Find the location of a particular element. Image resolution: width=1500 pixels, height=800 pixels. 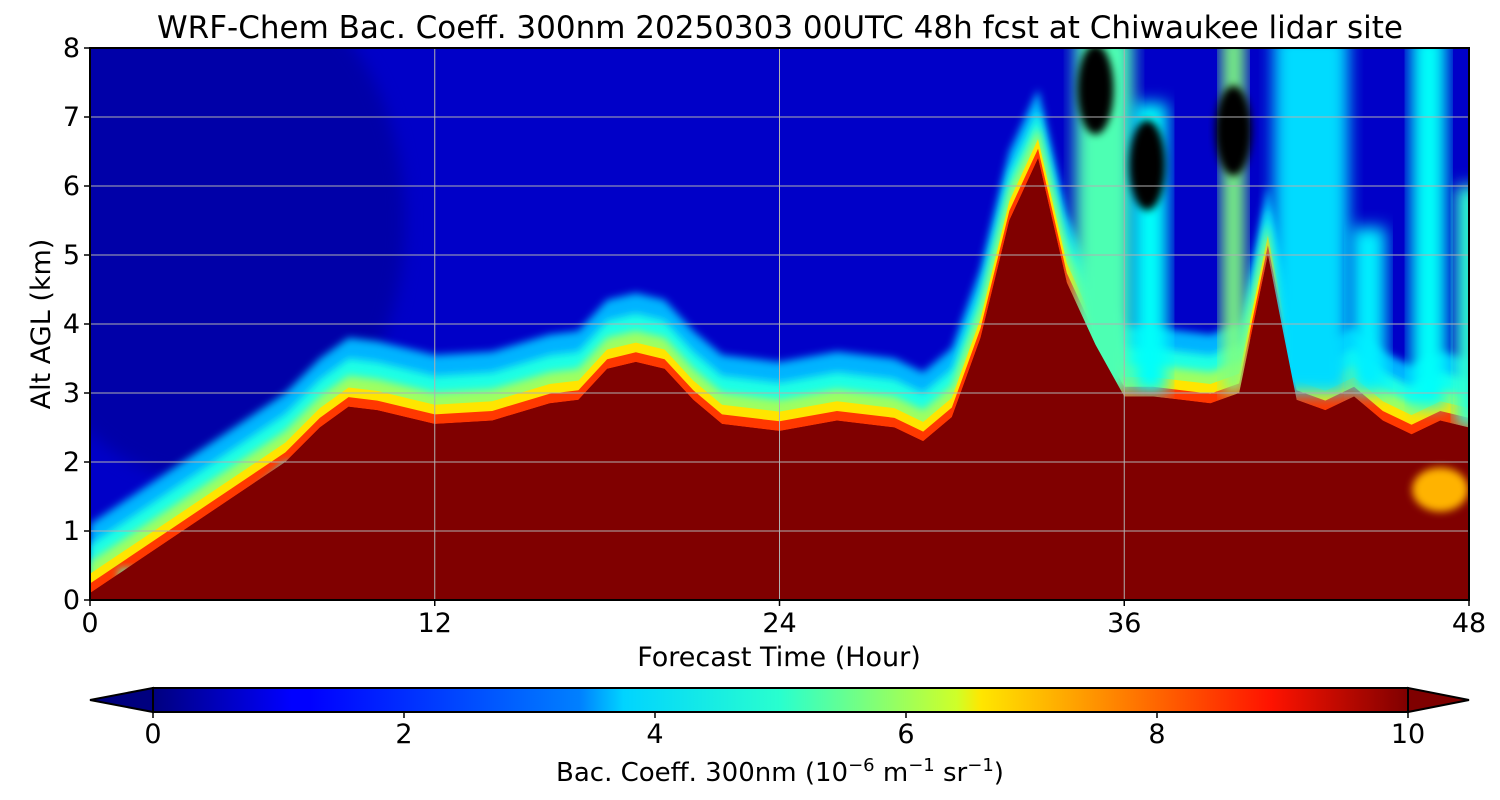

x-tick-label: 0 is located at coordinates (89, 623).